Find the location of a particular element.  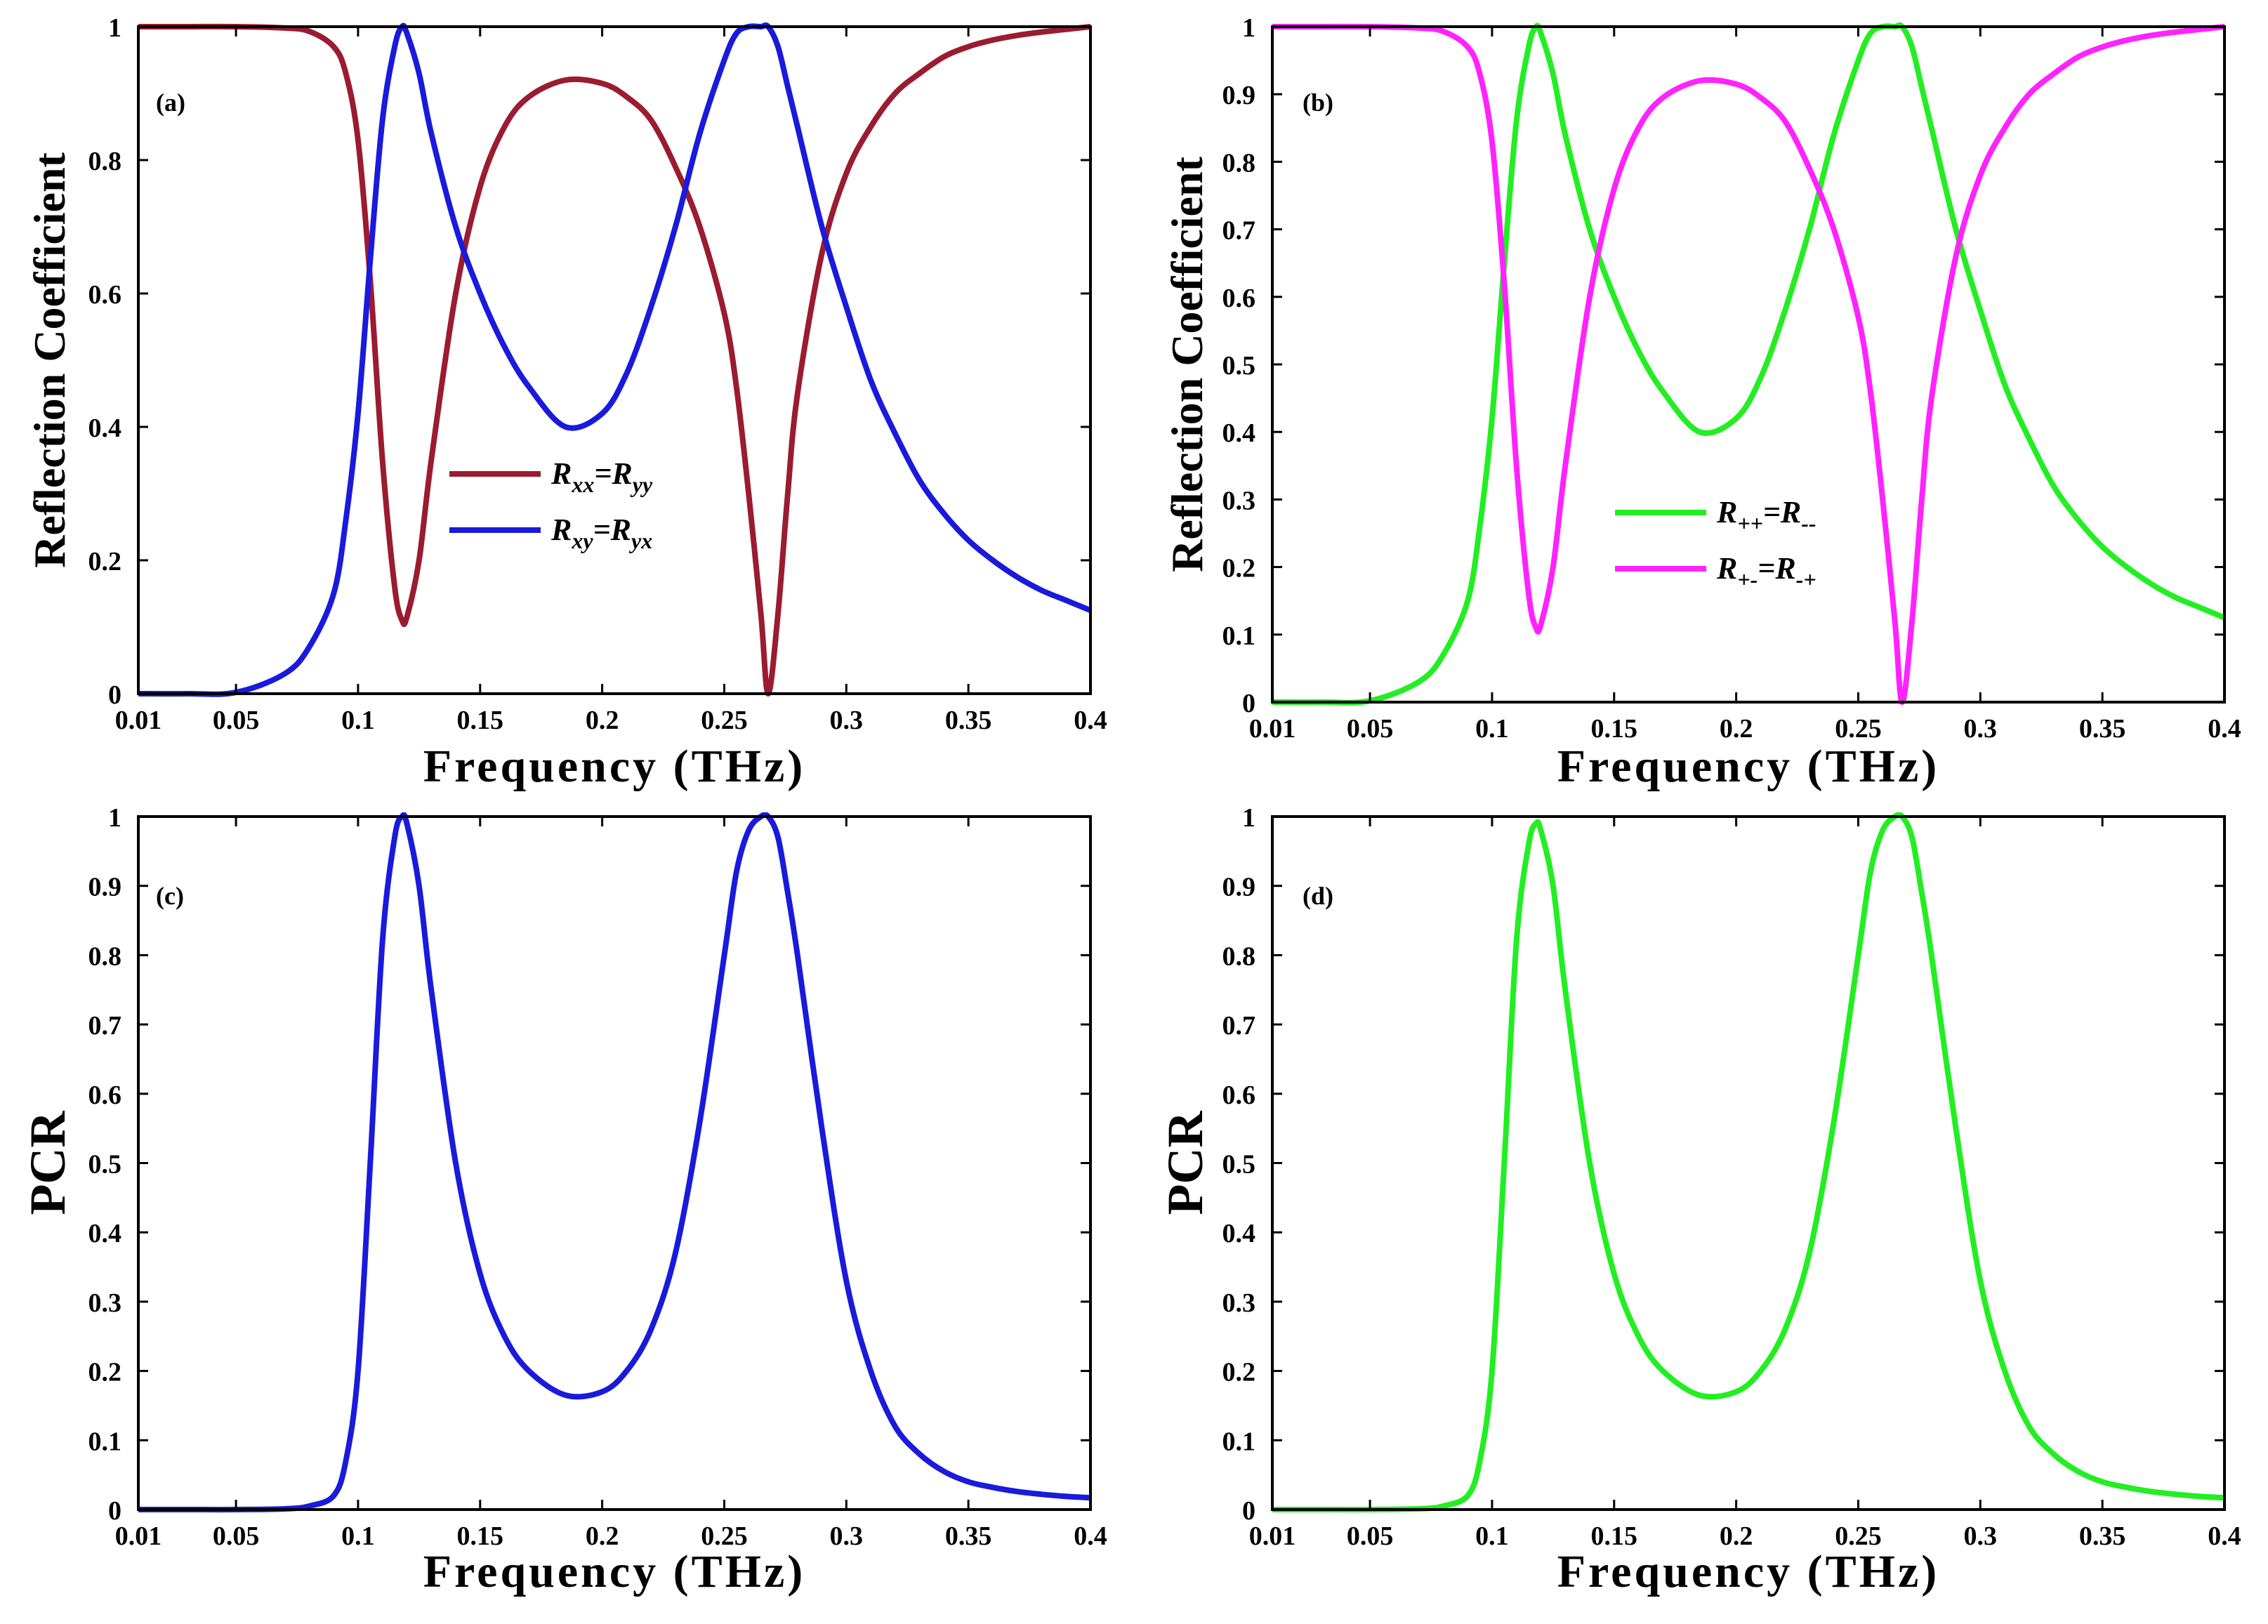

legend-entry: R+-=R-+ is located at coordinates (1767, 571).